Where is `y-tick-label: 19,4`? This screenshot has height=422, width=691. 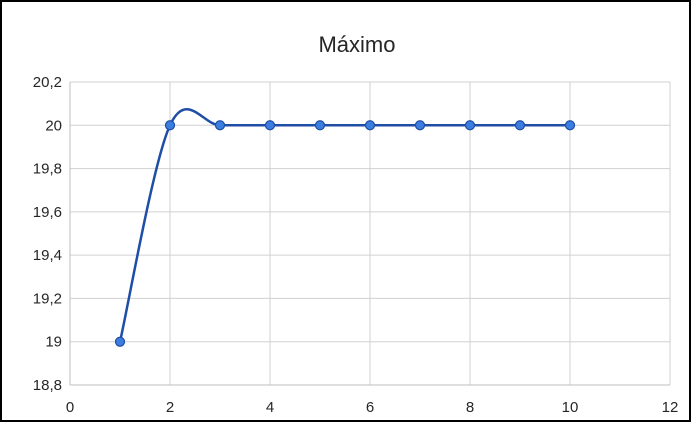 y-tick-label: 19,4 is located at coordinates (47, 255).